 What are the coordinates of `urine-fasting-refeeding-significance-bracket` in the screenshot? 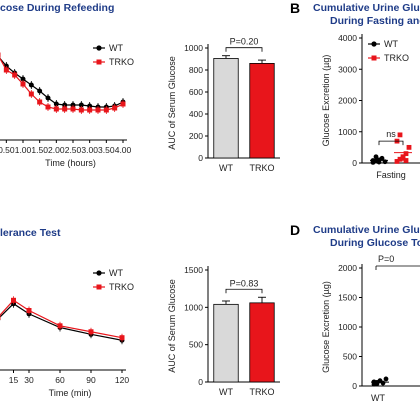 It's located at (391, 143).